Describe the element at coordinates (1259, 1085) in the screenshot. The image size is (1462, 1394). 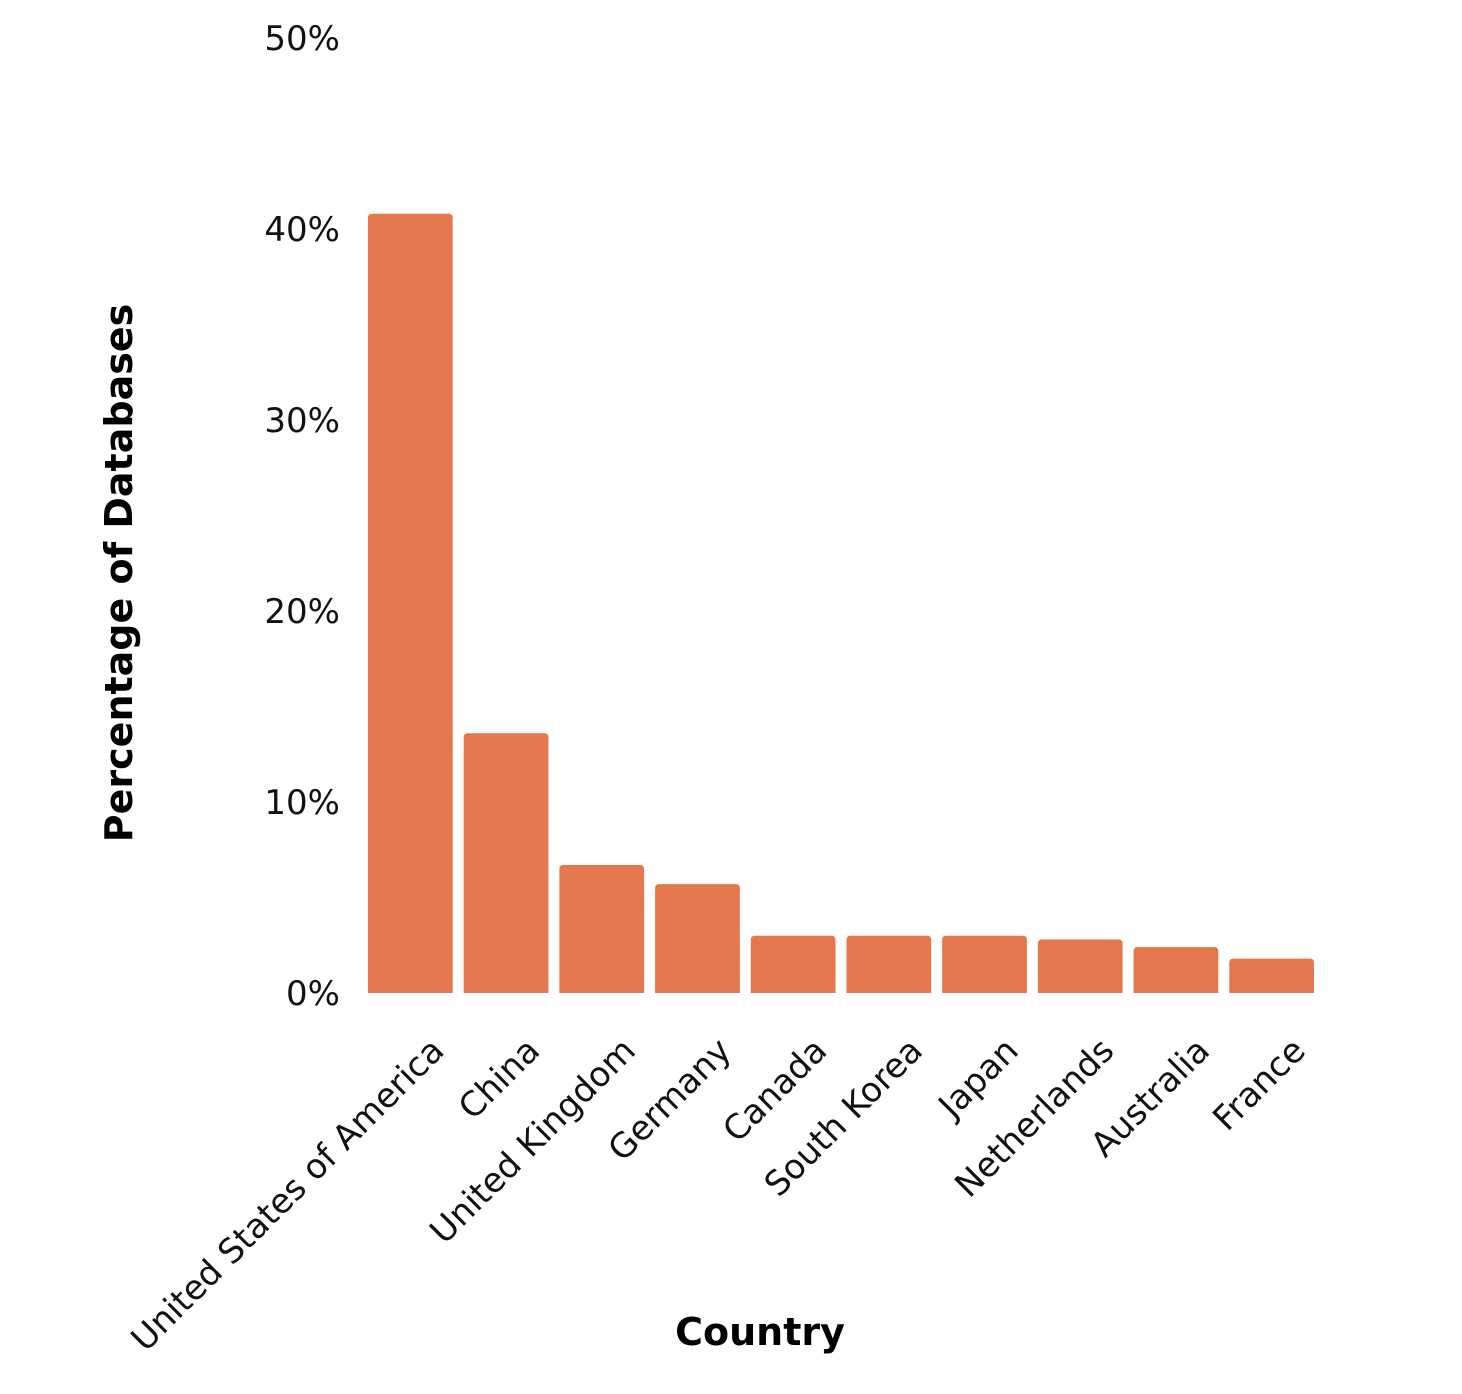
I see `x-category-label: France` at that location.